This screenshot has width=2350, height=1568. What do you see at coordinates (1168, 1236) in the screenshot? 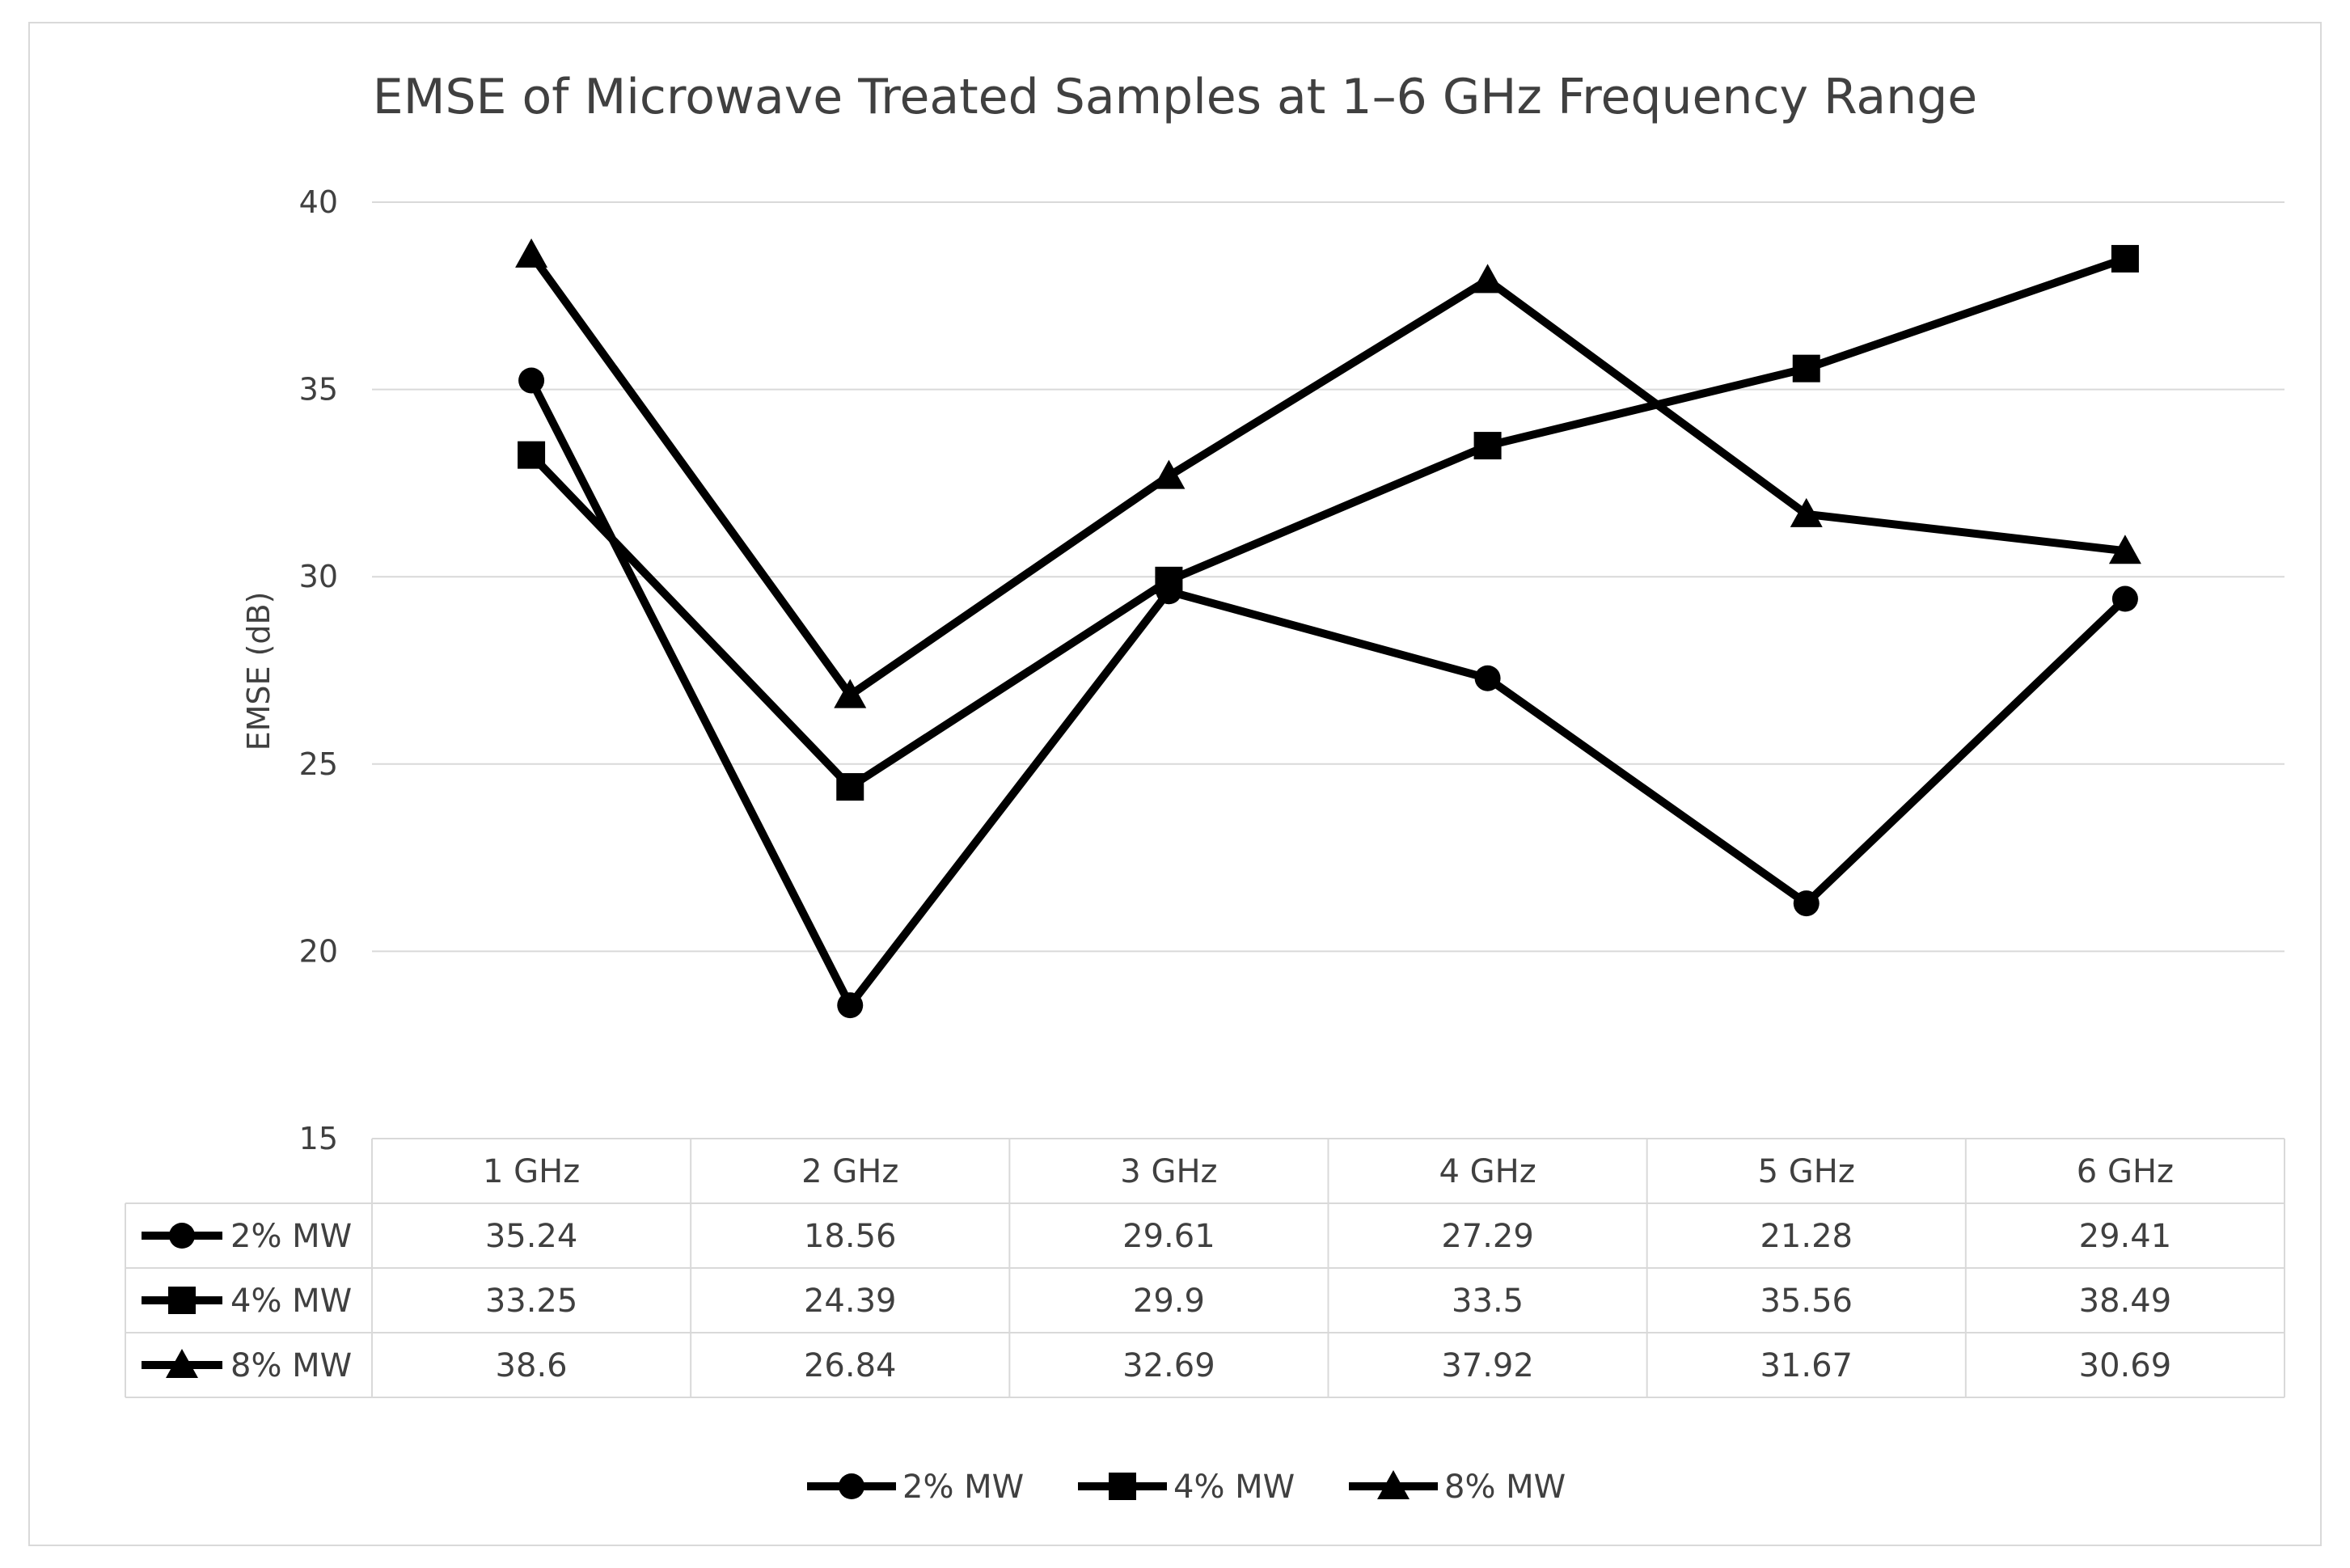
I see `data-label-2-mw-3-ghz: 29.61` at bounding box center [1168, 1236].